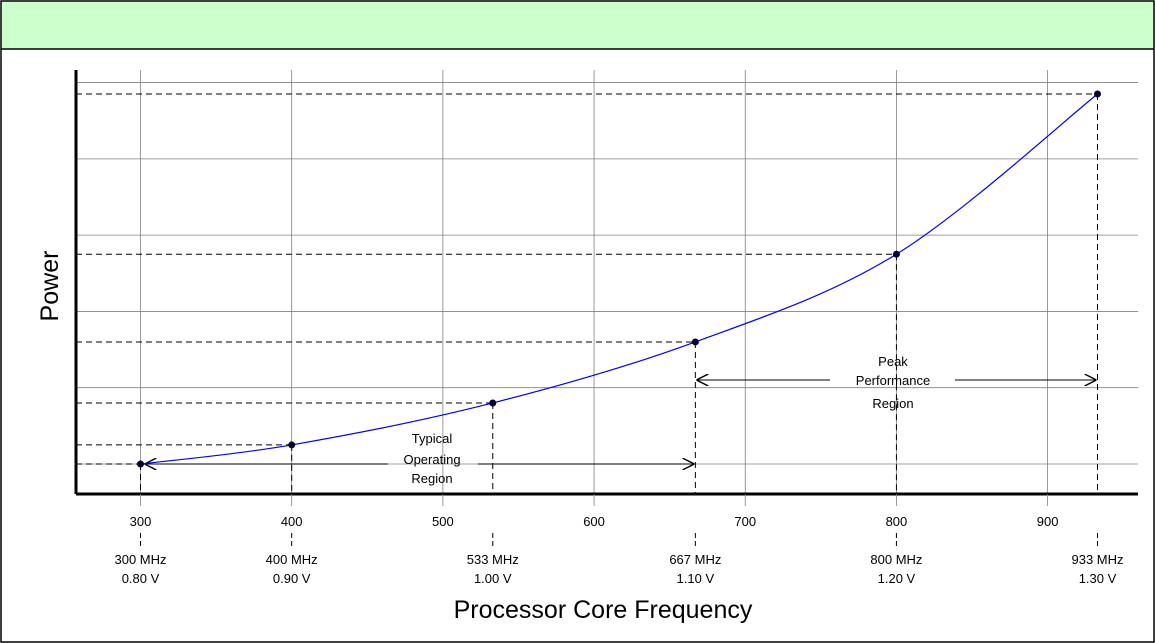 The height and width of the screenshot is (643, 1155). I want to click on typical-region-label: Region, so click(431, 478).